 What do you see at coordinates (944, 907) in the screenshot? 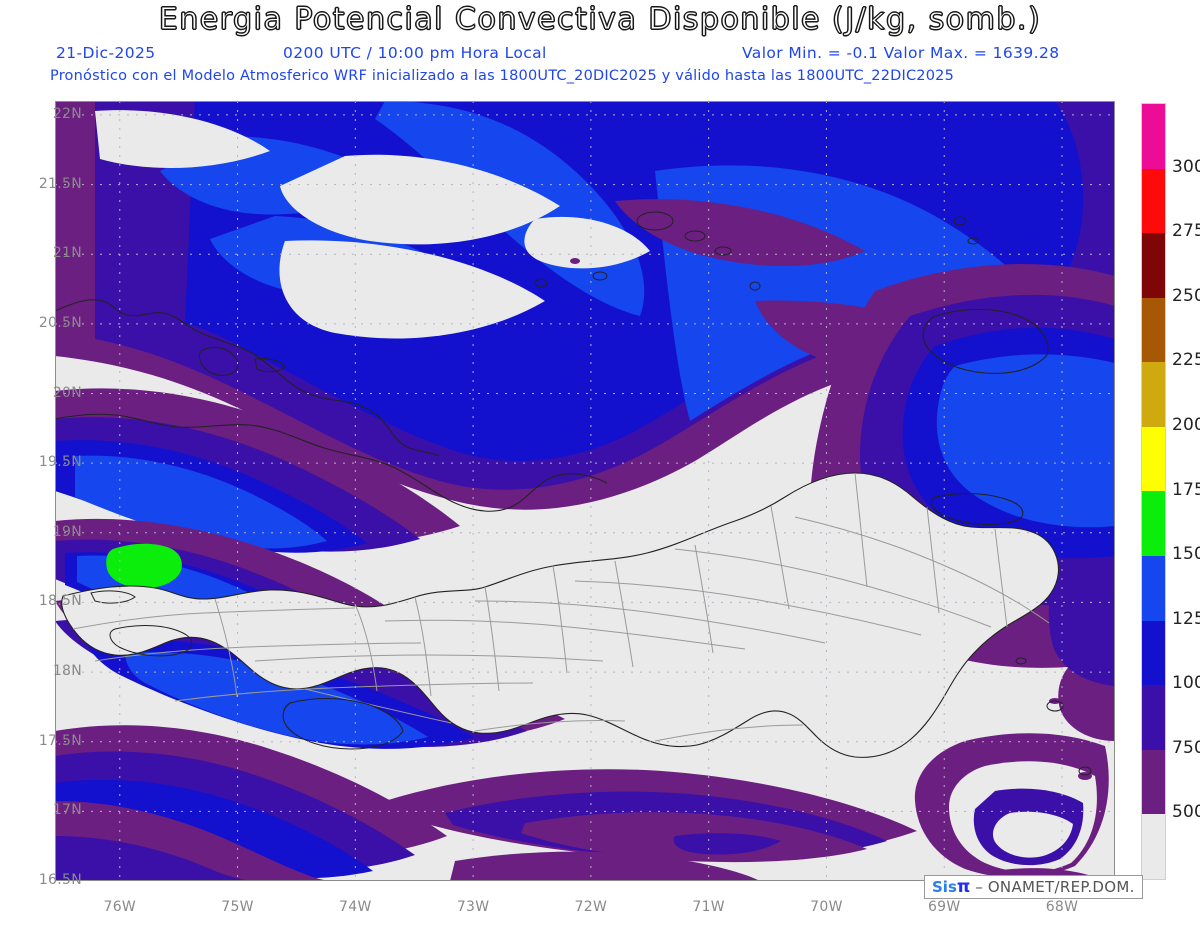
I see `lon-tick-label: 69W` at bounding box center [944, 907].